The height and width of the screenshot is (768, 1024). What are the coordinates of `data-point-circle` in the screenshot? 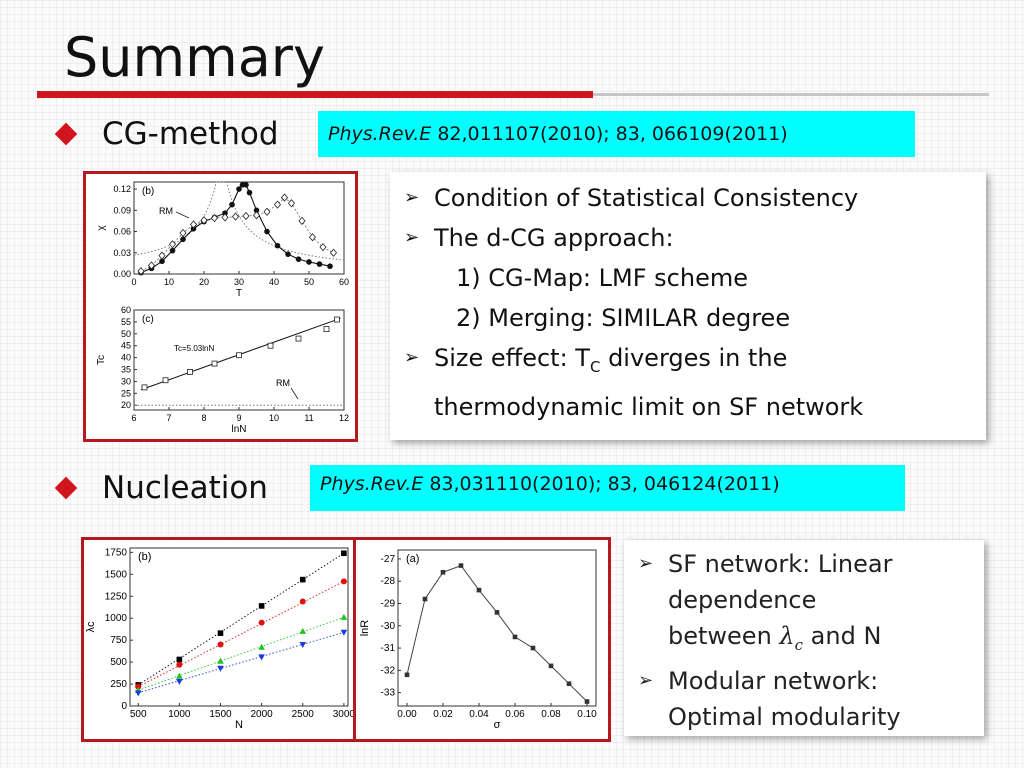 It's located at (343, 581).